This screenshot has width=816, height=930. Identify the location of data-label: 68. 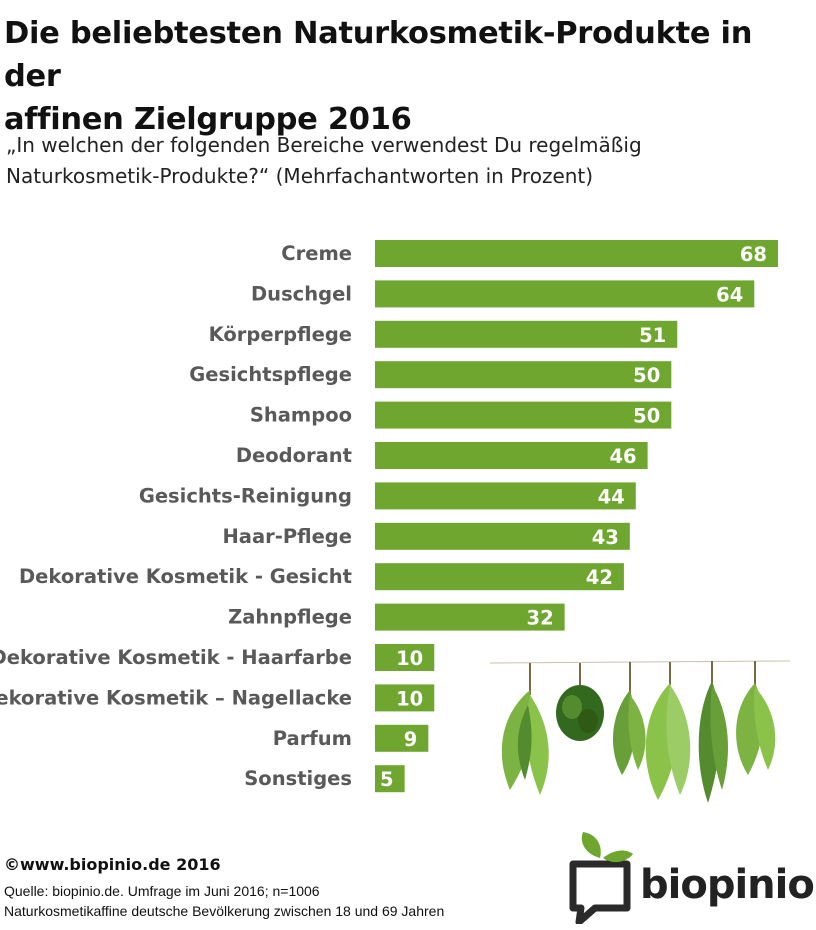
(753, 254).